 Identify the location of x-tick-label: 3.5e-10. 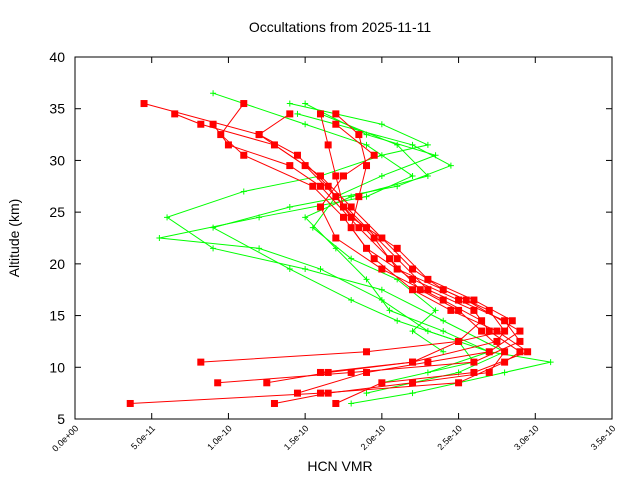
(603, 437).